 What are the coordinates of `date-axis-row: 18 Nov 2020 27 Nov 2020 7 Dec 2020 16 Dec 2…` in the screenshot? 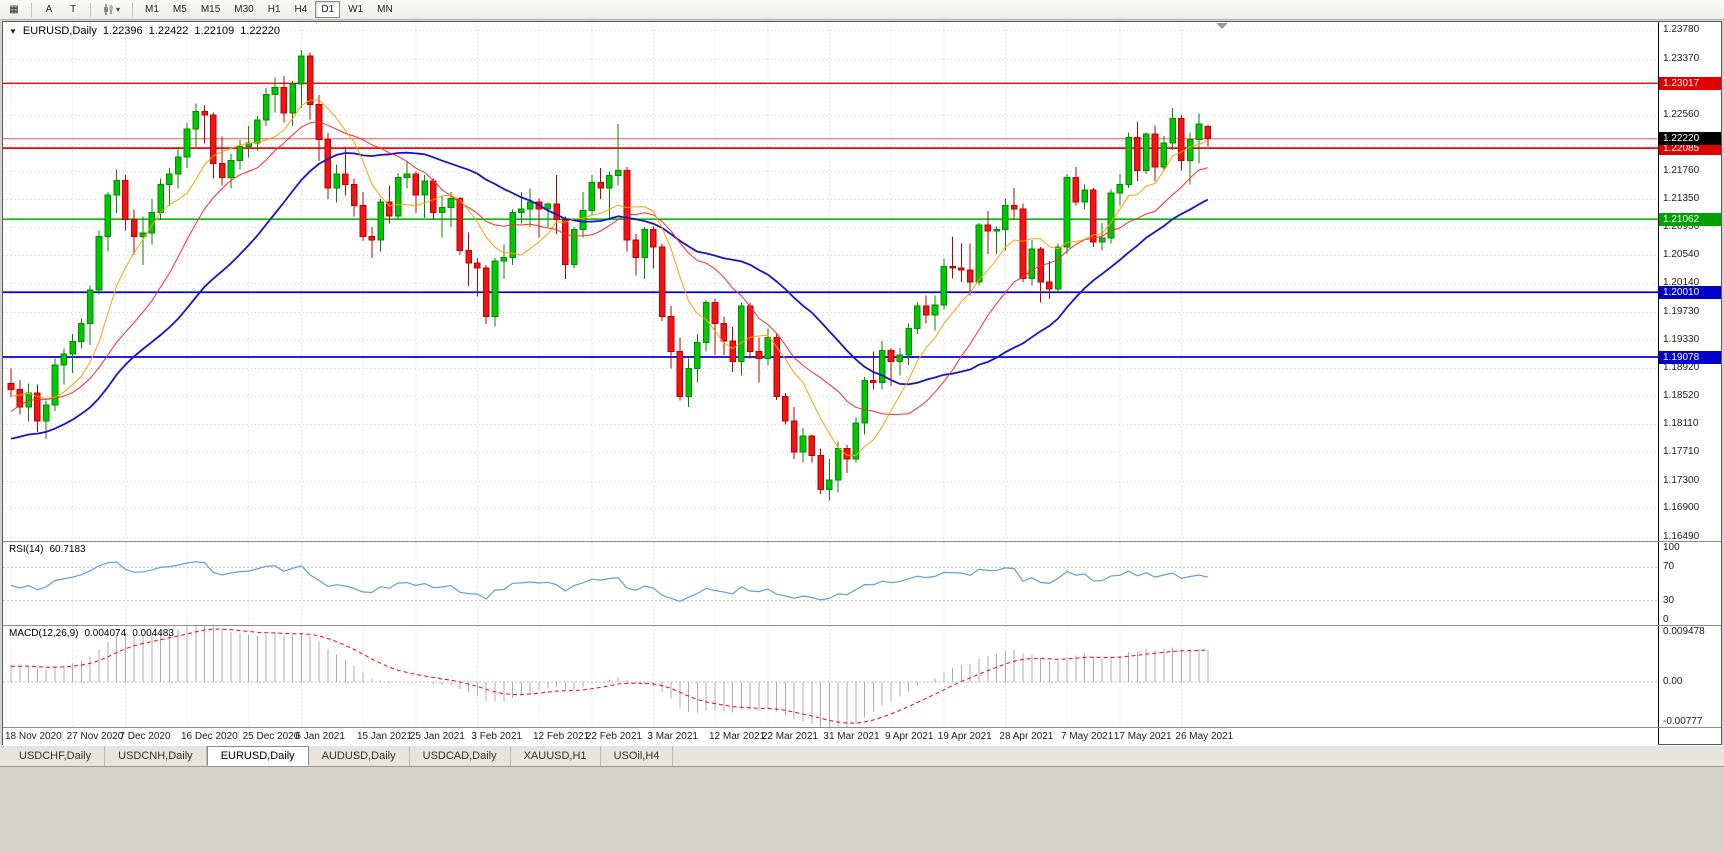 It's located at (862, 736).